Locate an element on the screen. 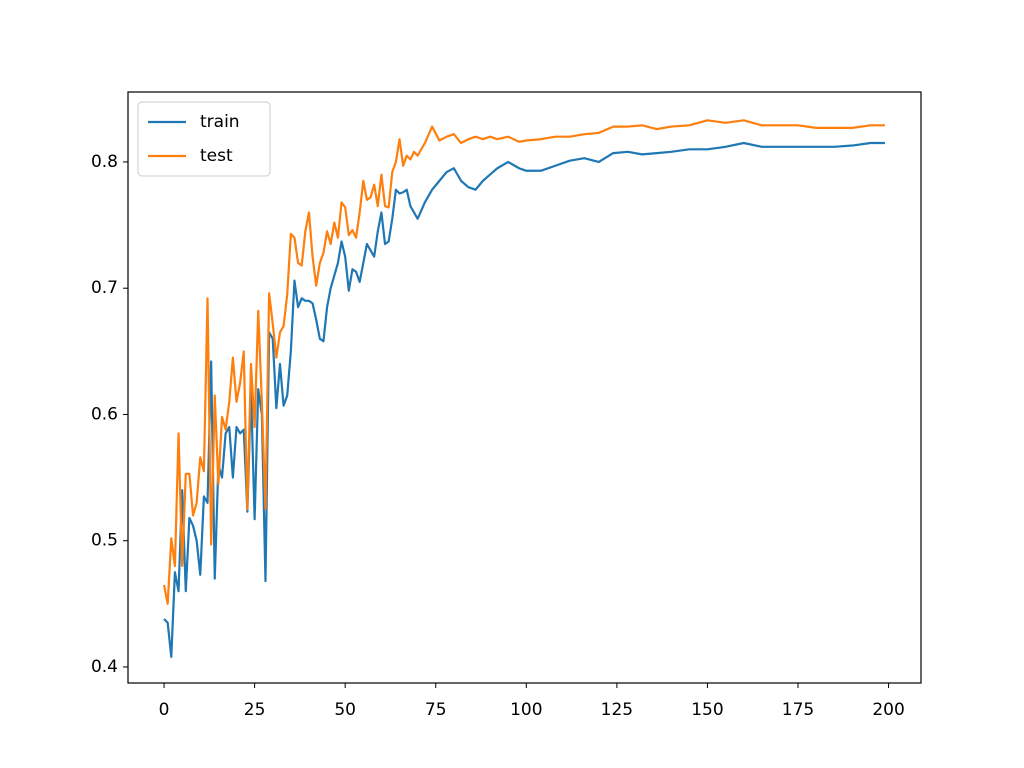  legend-box is located at coordinates (204, 139).